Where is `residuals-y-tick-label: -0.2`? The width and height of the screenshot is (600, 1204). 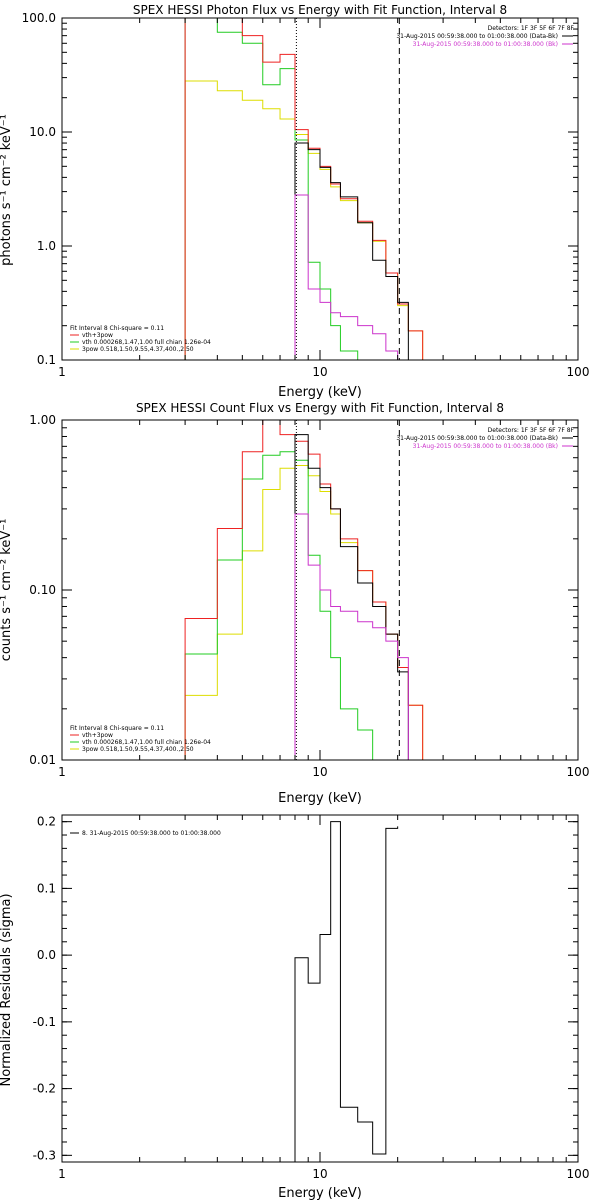
residuals-y-tick-label: -0.2 is located at coordinates (44, 1089).